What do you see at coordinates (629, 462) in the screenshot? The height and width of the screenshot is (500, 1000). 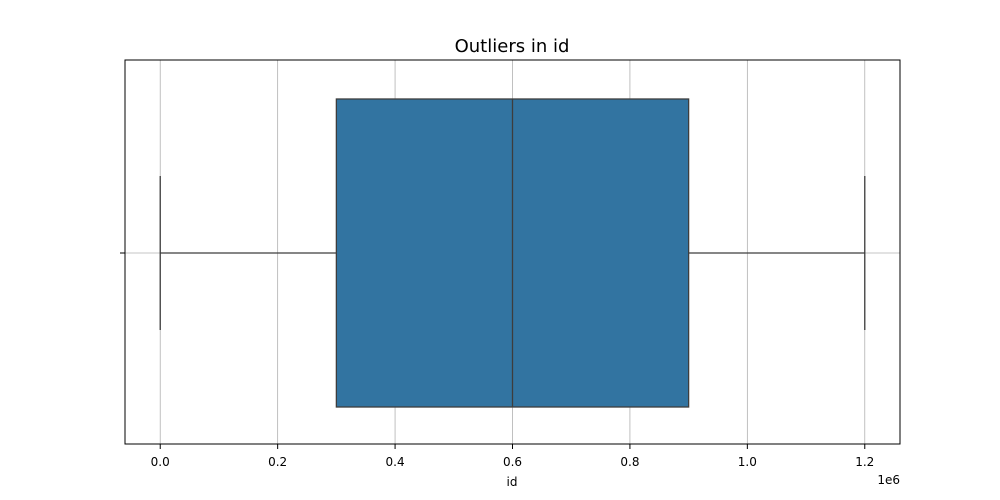 I see `x-tick-label: 0.8` at bounding box center [629, 462].